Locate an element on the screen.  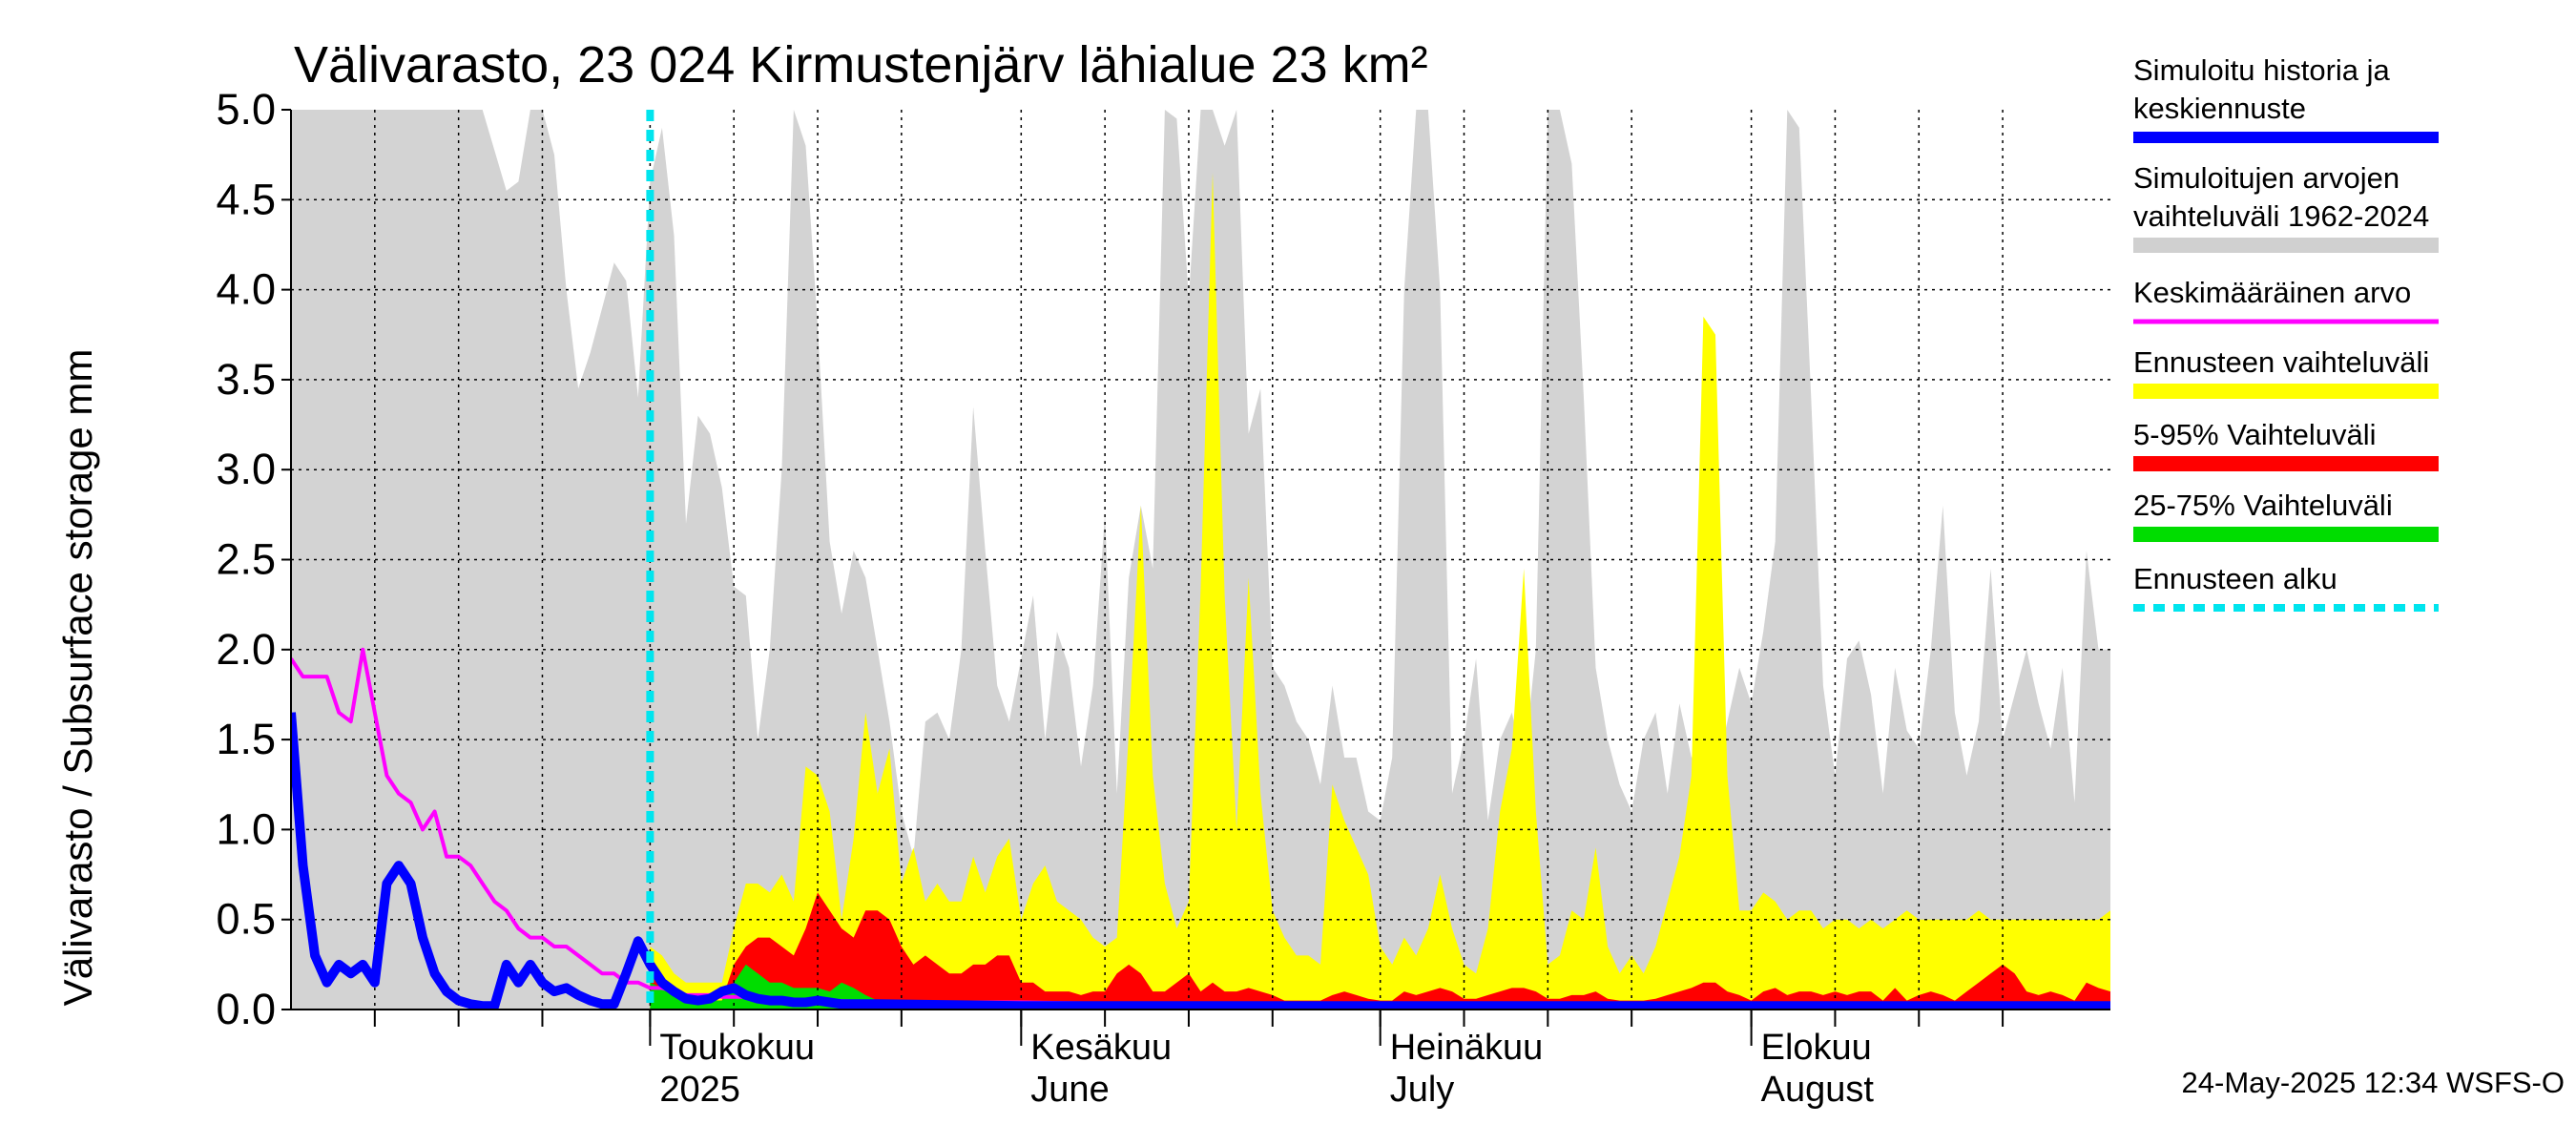
y-tick-label: 3.0 is located at coordinates (246, 469).